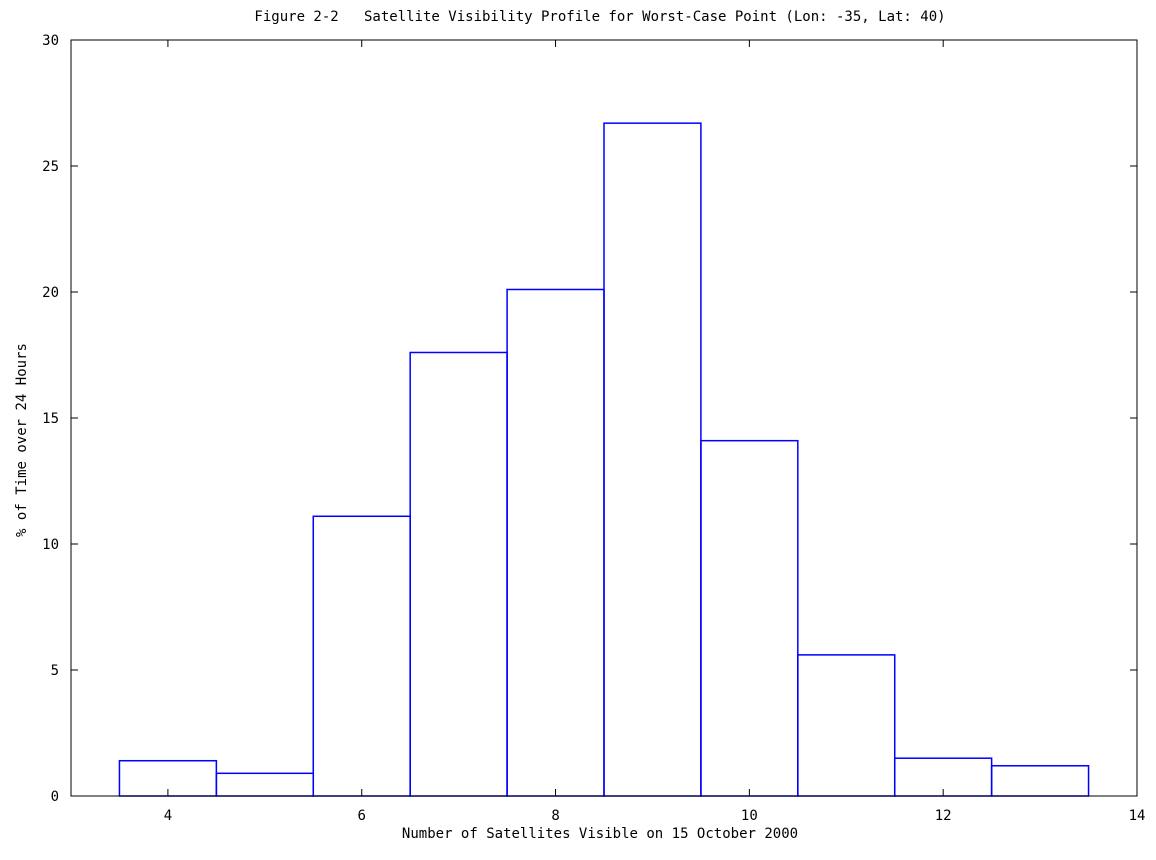 The width and height of the screenshot is (1156, 860). I want to click on x-tick-label: 12, so click(943, 816).